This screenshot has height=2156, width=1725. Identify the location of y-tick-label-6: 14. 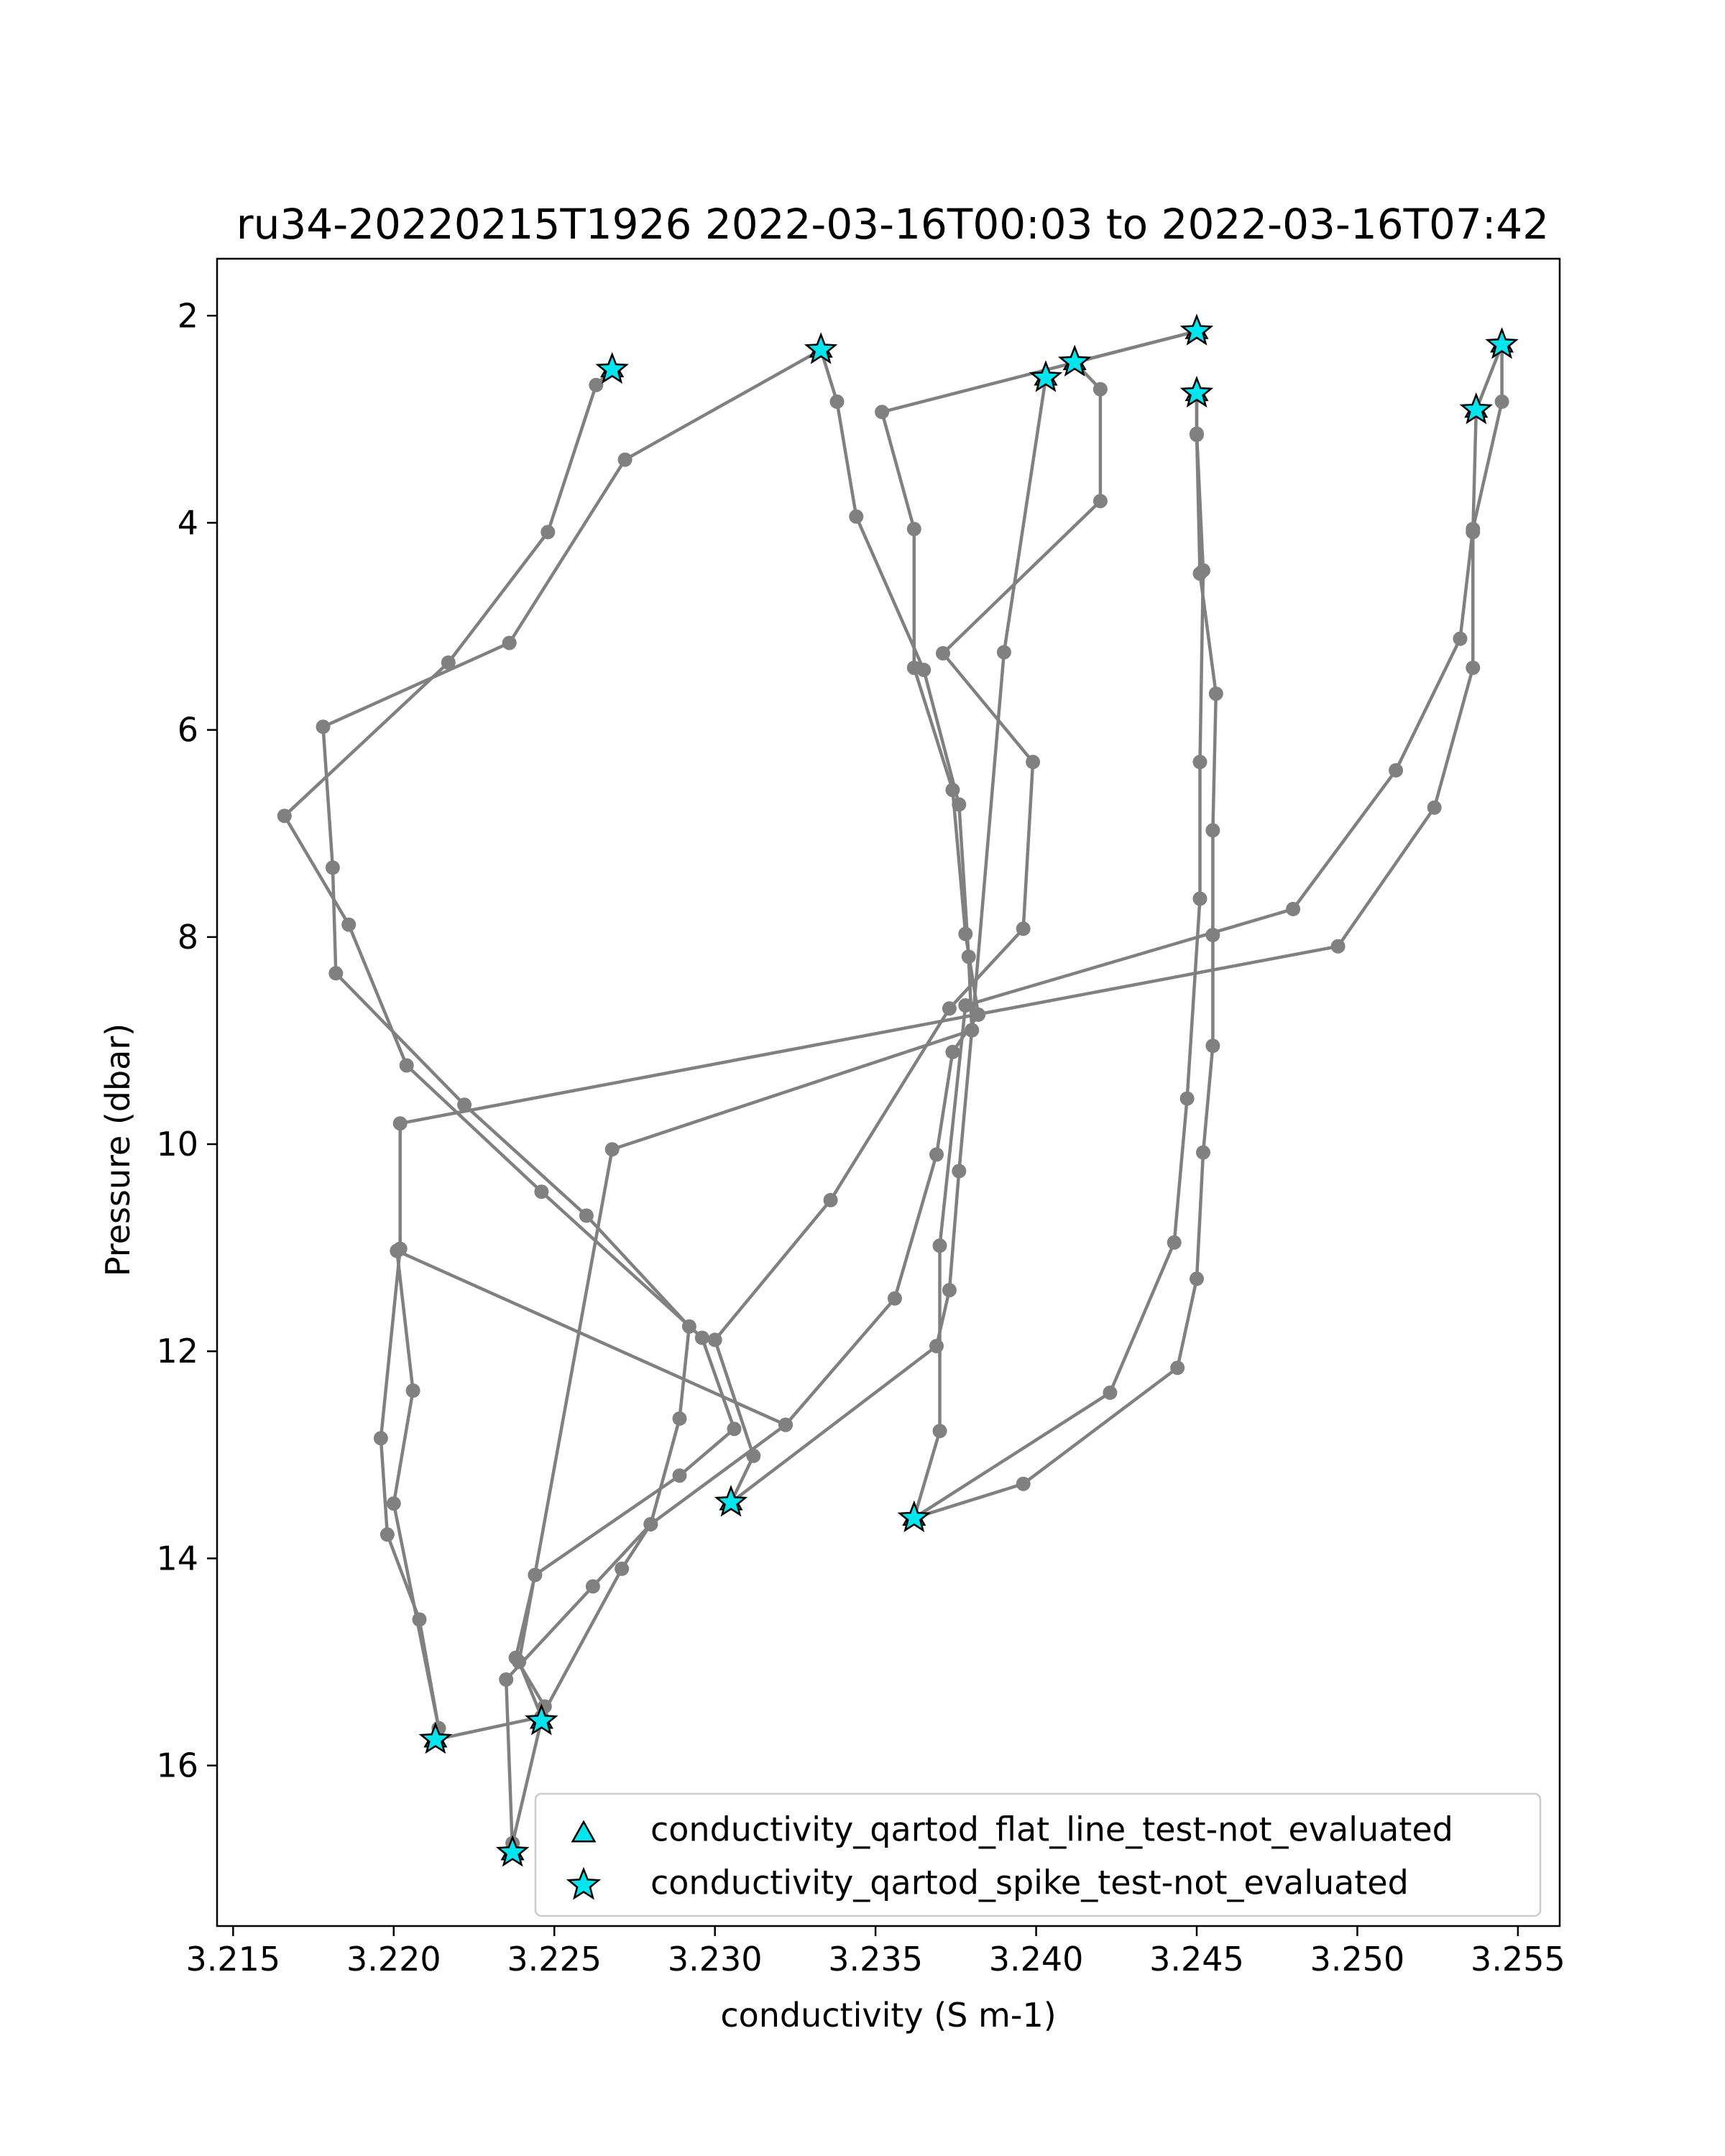
(177, 1558).